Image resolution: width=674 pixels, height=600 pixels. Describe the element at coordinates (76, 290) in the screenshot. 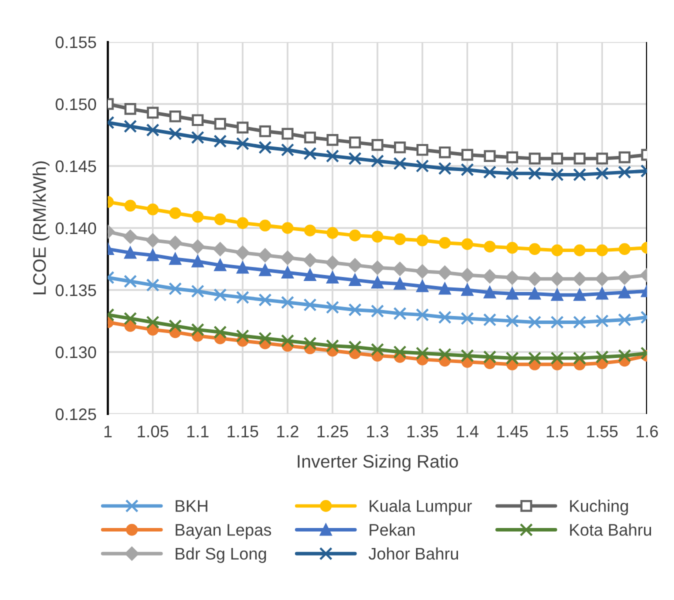

I see `y-tick-label: 0.135` at that location.